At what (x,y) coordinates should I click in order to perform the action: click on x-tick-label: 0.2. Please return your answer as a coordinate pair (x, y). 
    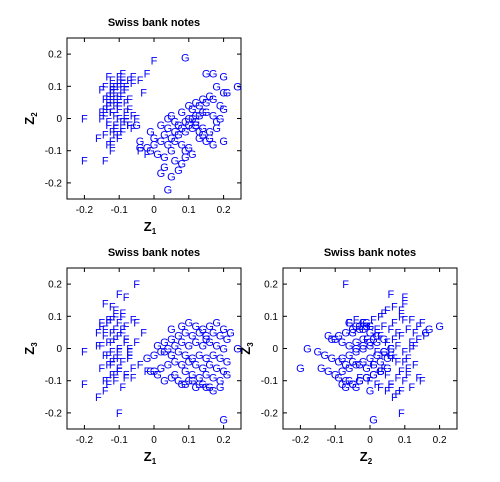
    Looking at the image, I should click on (224, 210).